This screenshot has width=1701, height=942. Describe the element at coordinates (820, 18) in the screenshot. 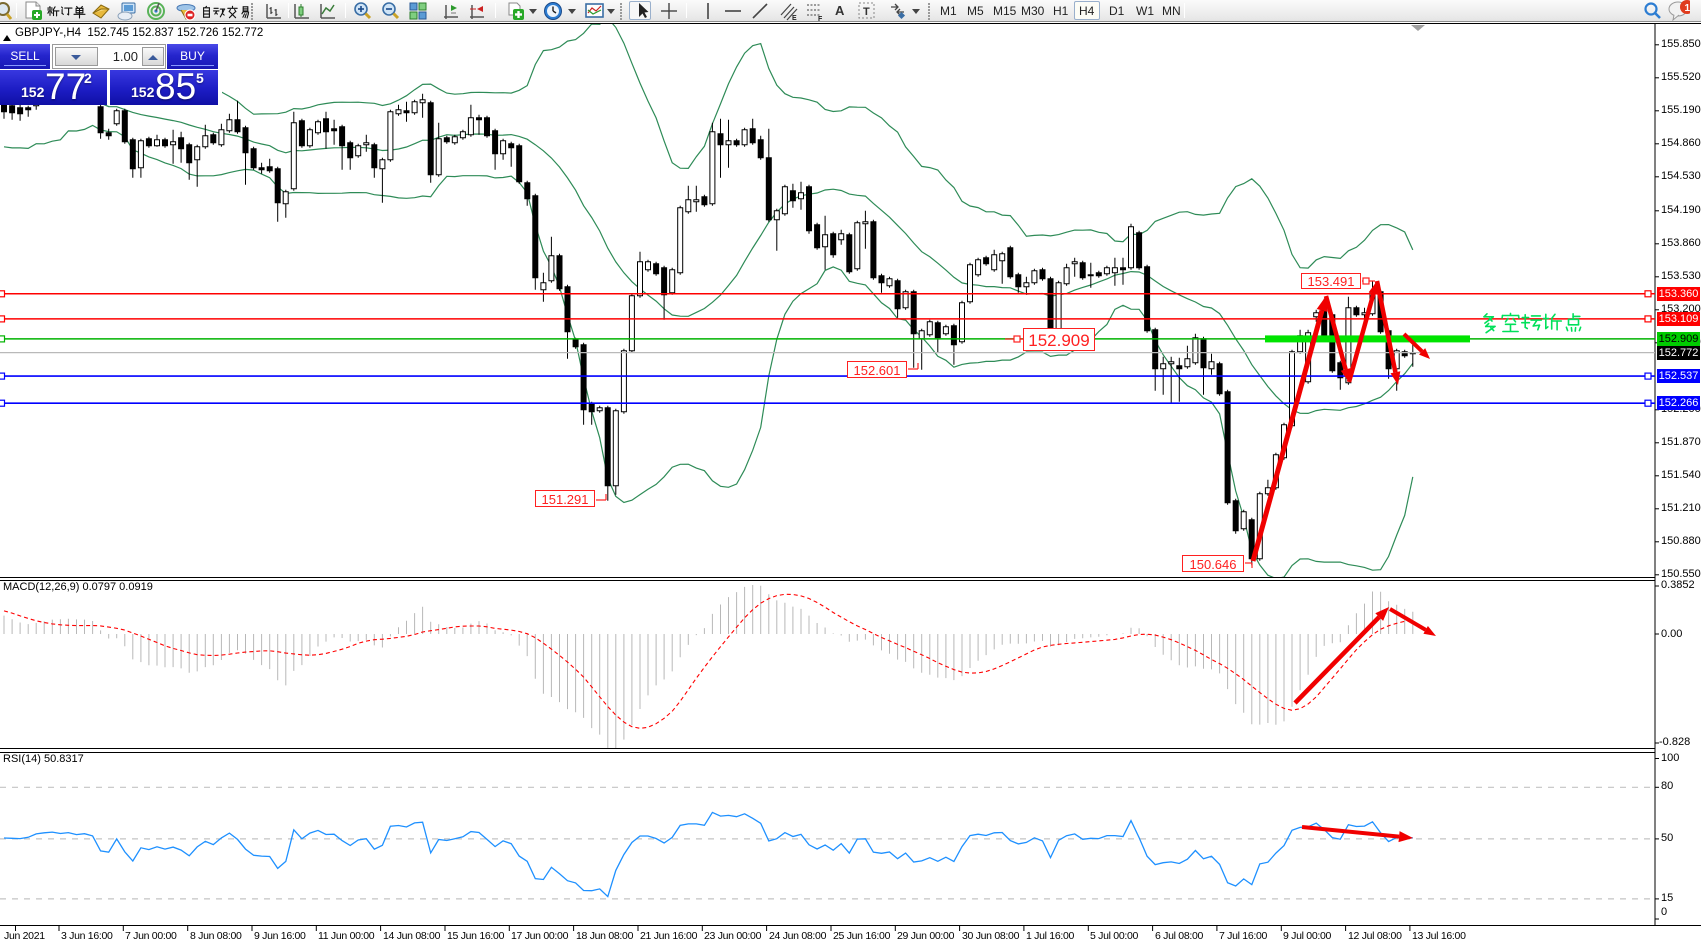

I see `svg-text: F` at that location.